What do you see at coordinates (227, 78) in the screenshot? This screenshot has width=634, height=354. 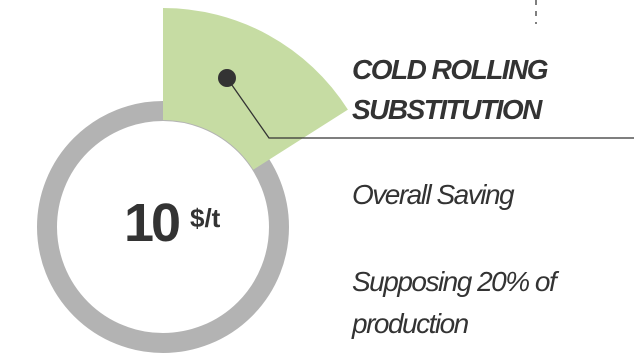 I see `marker-dot` at bounding box center [227, 78].